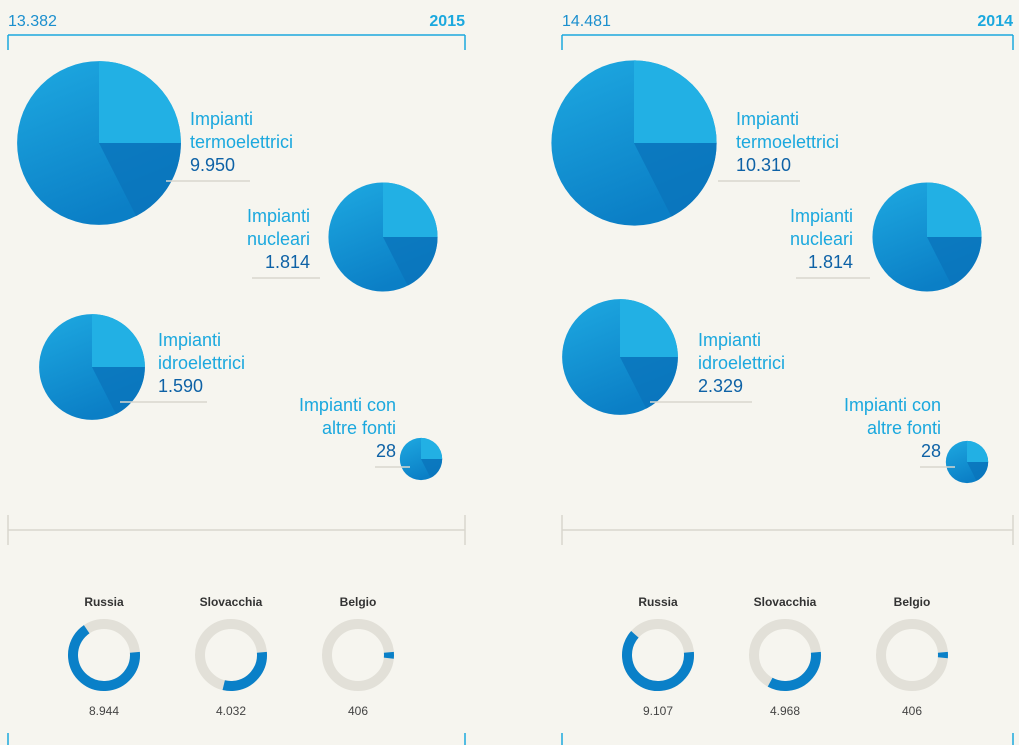 Image resolution: width=1019 pixels, height=745 pixels. I want to click on plant-value: 2.329, so click(720, 386).